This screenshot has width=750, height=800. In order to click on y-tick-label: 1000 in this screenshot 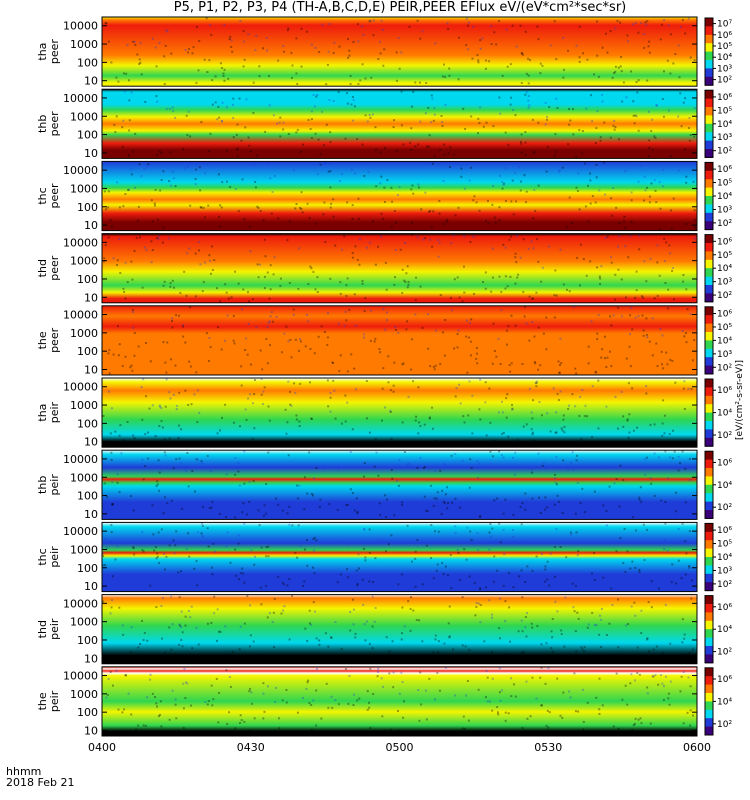, I will do `click(84, 549)`.